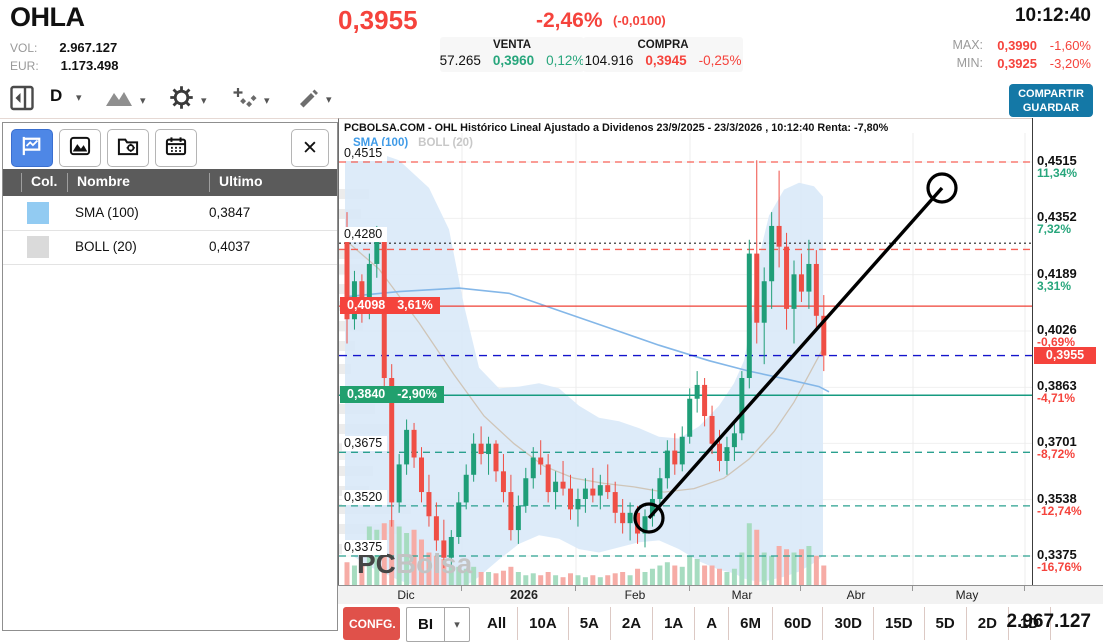 The image size is (1103, 643). What do you see at coordinates (308, 99) in the screenshot?
I see `pencil-icon` at bounding box center [308, 99].